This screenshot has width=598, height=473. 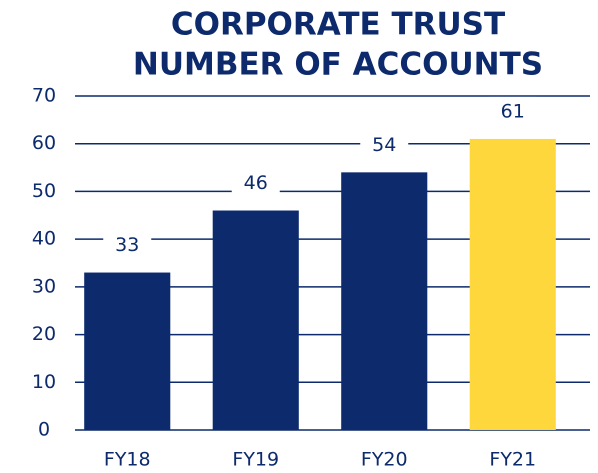 I want to click on x-tick-label: FY21, so click(x=512, y=460).